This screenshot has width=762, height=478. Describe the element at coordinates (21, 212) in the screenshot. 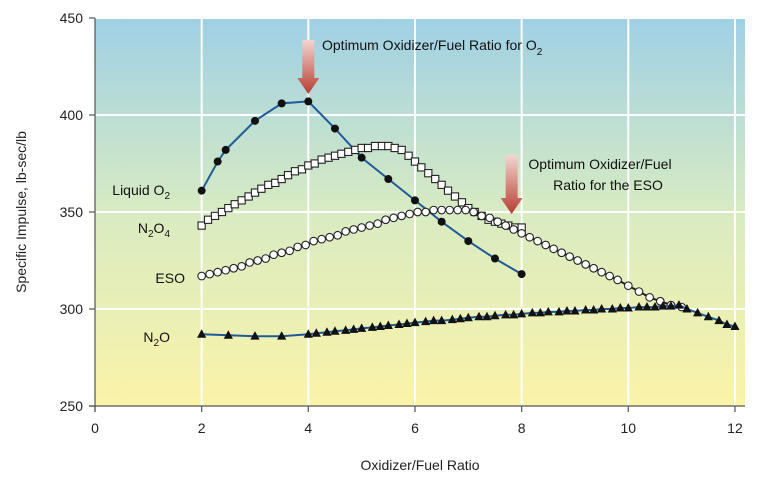

I see `y-axis-label: Specific Impulse, lb-sec/lb` at that location.